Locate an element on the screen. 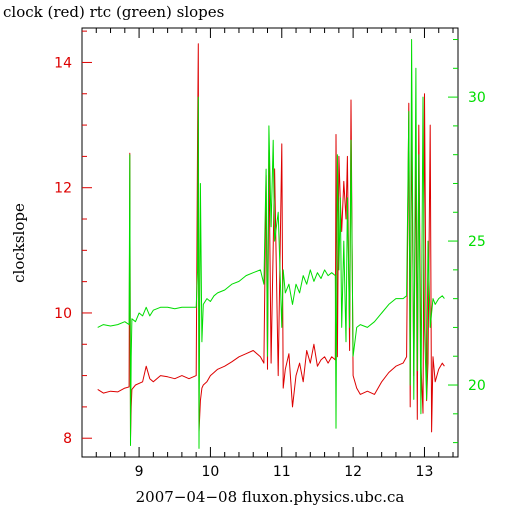 The width and height of the screenshot is (512, 512). x-axis-label: 2007−04−08 fluxon.physics.ubc.ca is located at coordinates (270, 497).